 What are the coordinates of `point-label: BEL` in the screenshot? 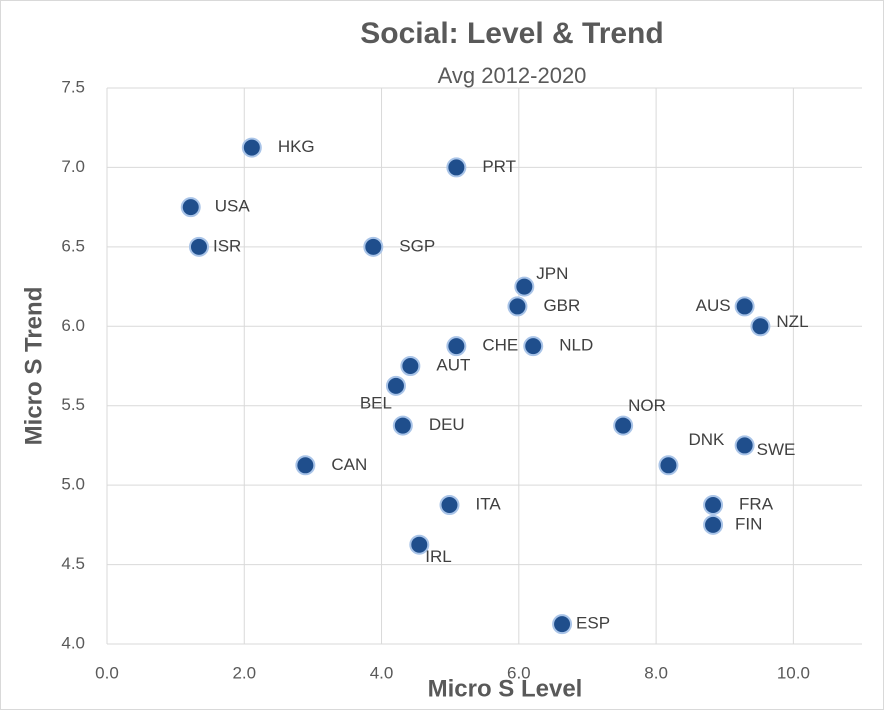 It's located at (376, 402).